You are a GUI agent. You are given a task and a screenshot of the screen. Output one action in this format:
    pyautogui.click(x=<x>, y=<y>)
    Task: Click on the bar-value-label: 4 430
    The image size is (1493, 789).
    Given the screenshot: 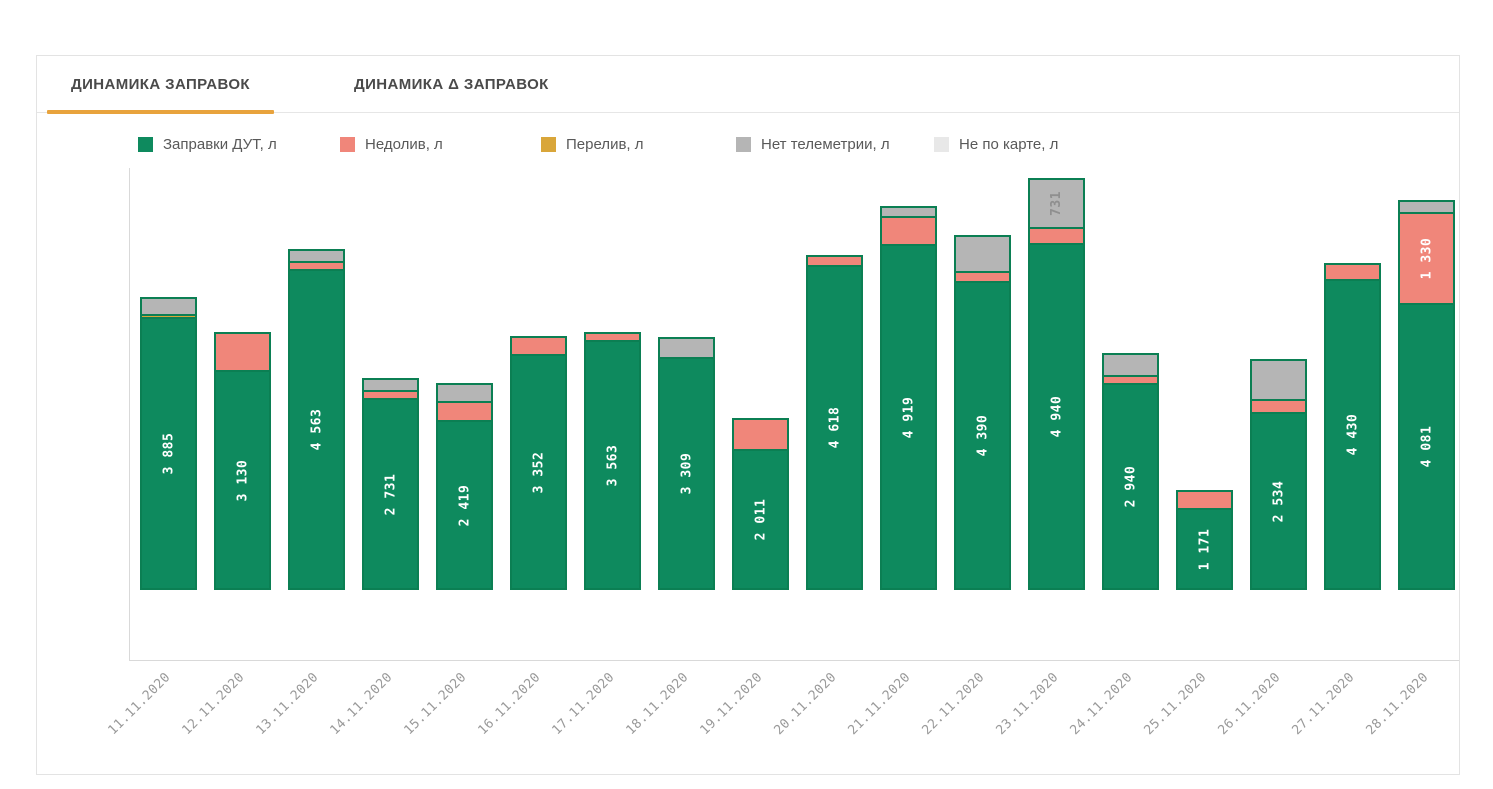 What is the action you would take?
    pyautogui.click(x=1352, y=434)
    